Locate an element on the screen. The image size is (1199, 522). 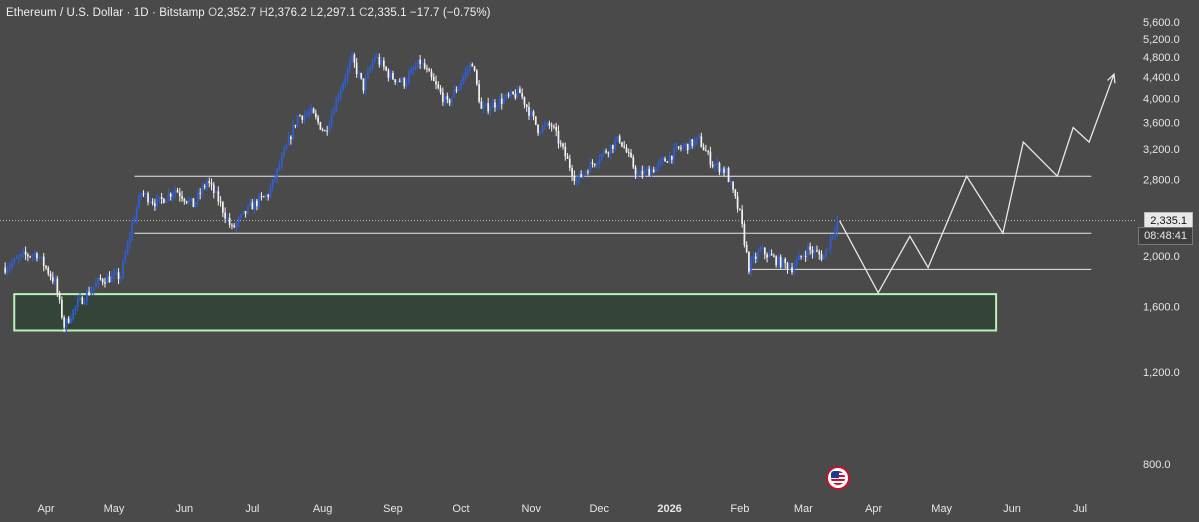
close-value: 2,335.1 is located at coordinates (387, 13).